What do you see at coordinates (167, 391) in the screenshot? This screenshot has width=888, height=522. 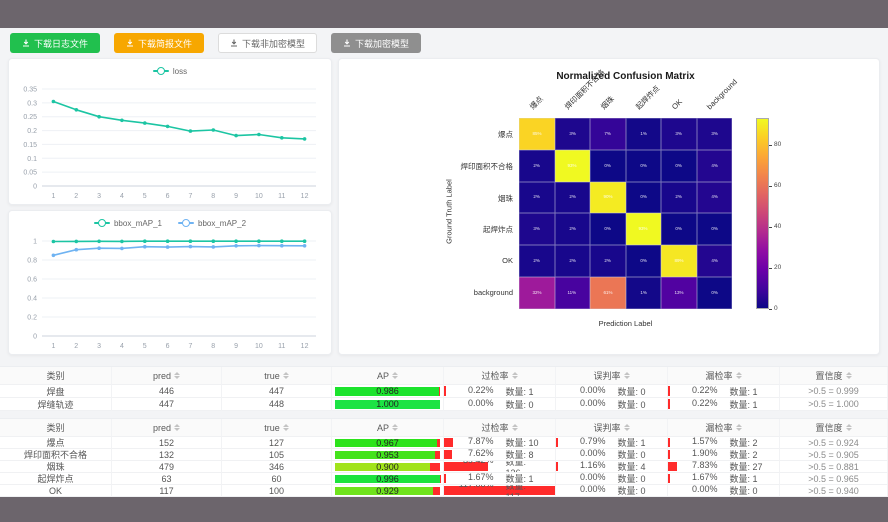 I see `pred-cell: 446` at bounding box center [167, 391].